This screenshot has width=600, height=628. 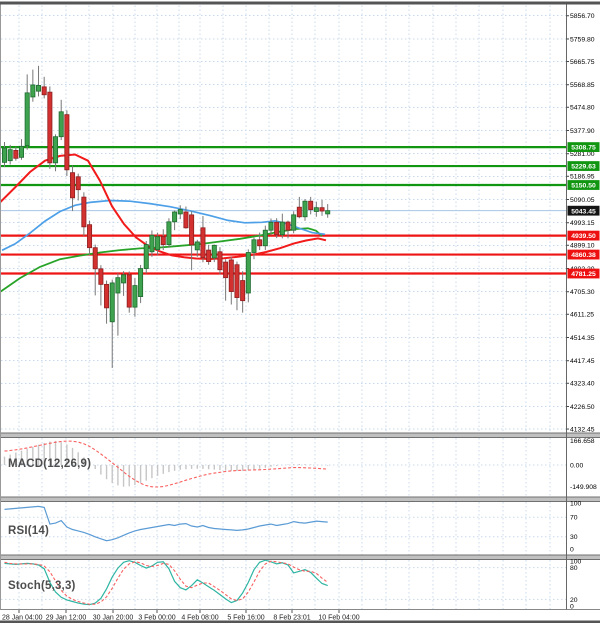 I want to click on stoch-d-line, so click(x=166, y=582).